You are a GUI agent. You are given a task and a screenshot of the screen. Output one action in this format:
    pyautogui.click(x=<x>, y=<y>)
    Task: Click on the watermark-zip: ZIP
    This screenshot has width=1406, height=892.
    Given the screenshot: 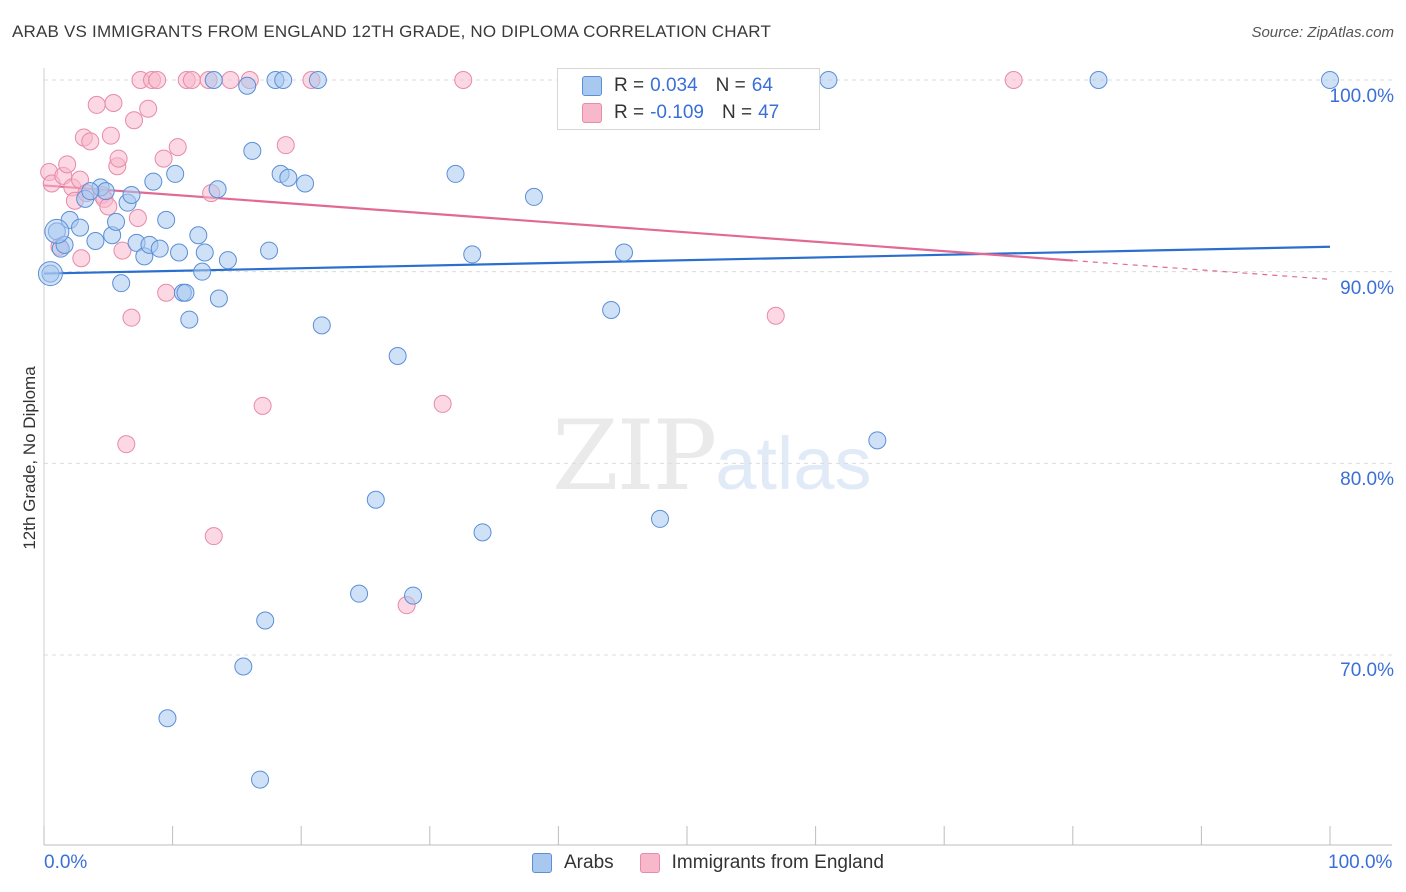 What is the action you would take?
    pyautogui.click(x=634, y=456)
    